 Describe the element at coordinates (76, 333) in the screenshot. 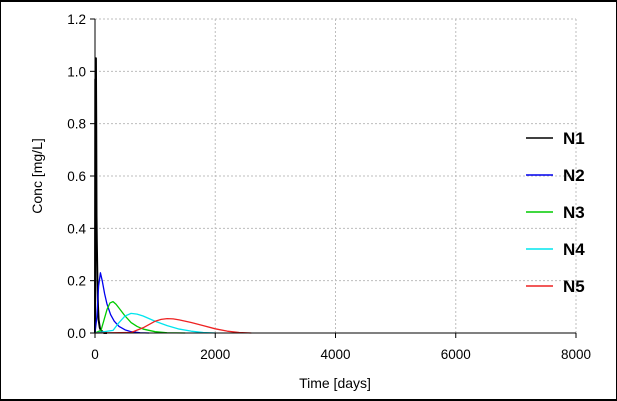

I see `y-tick-label: 0.0` at that location.